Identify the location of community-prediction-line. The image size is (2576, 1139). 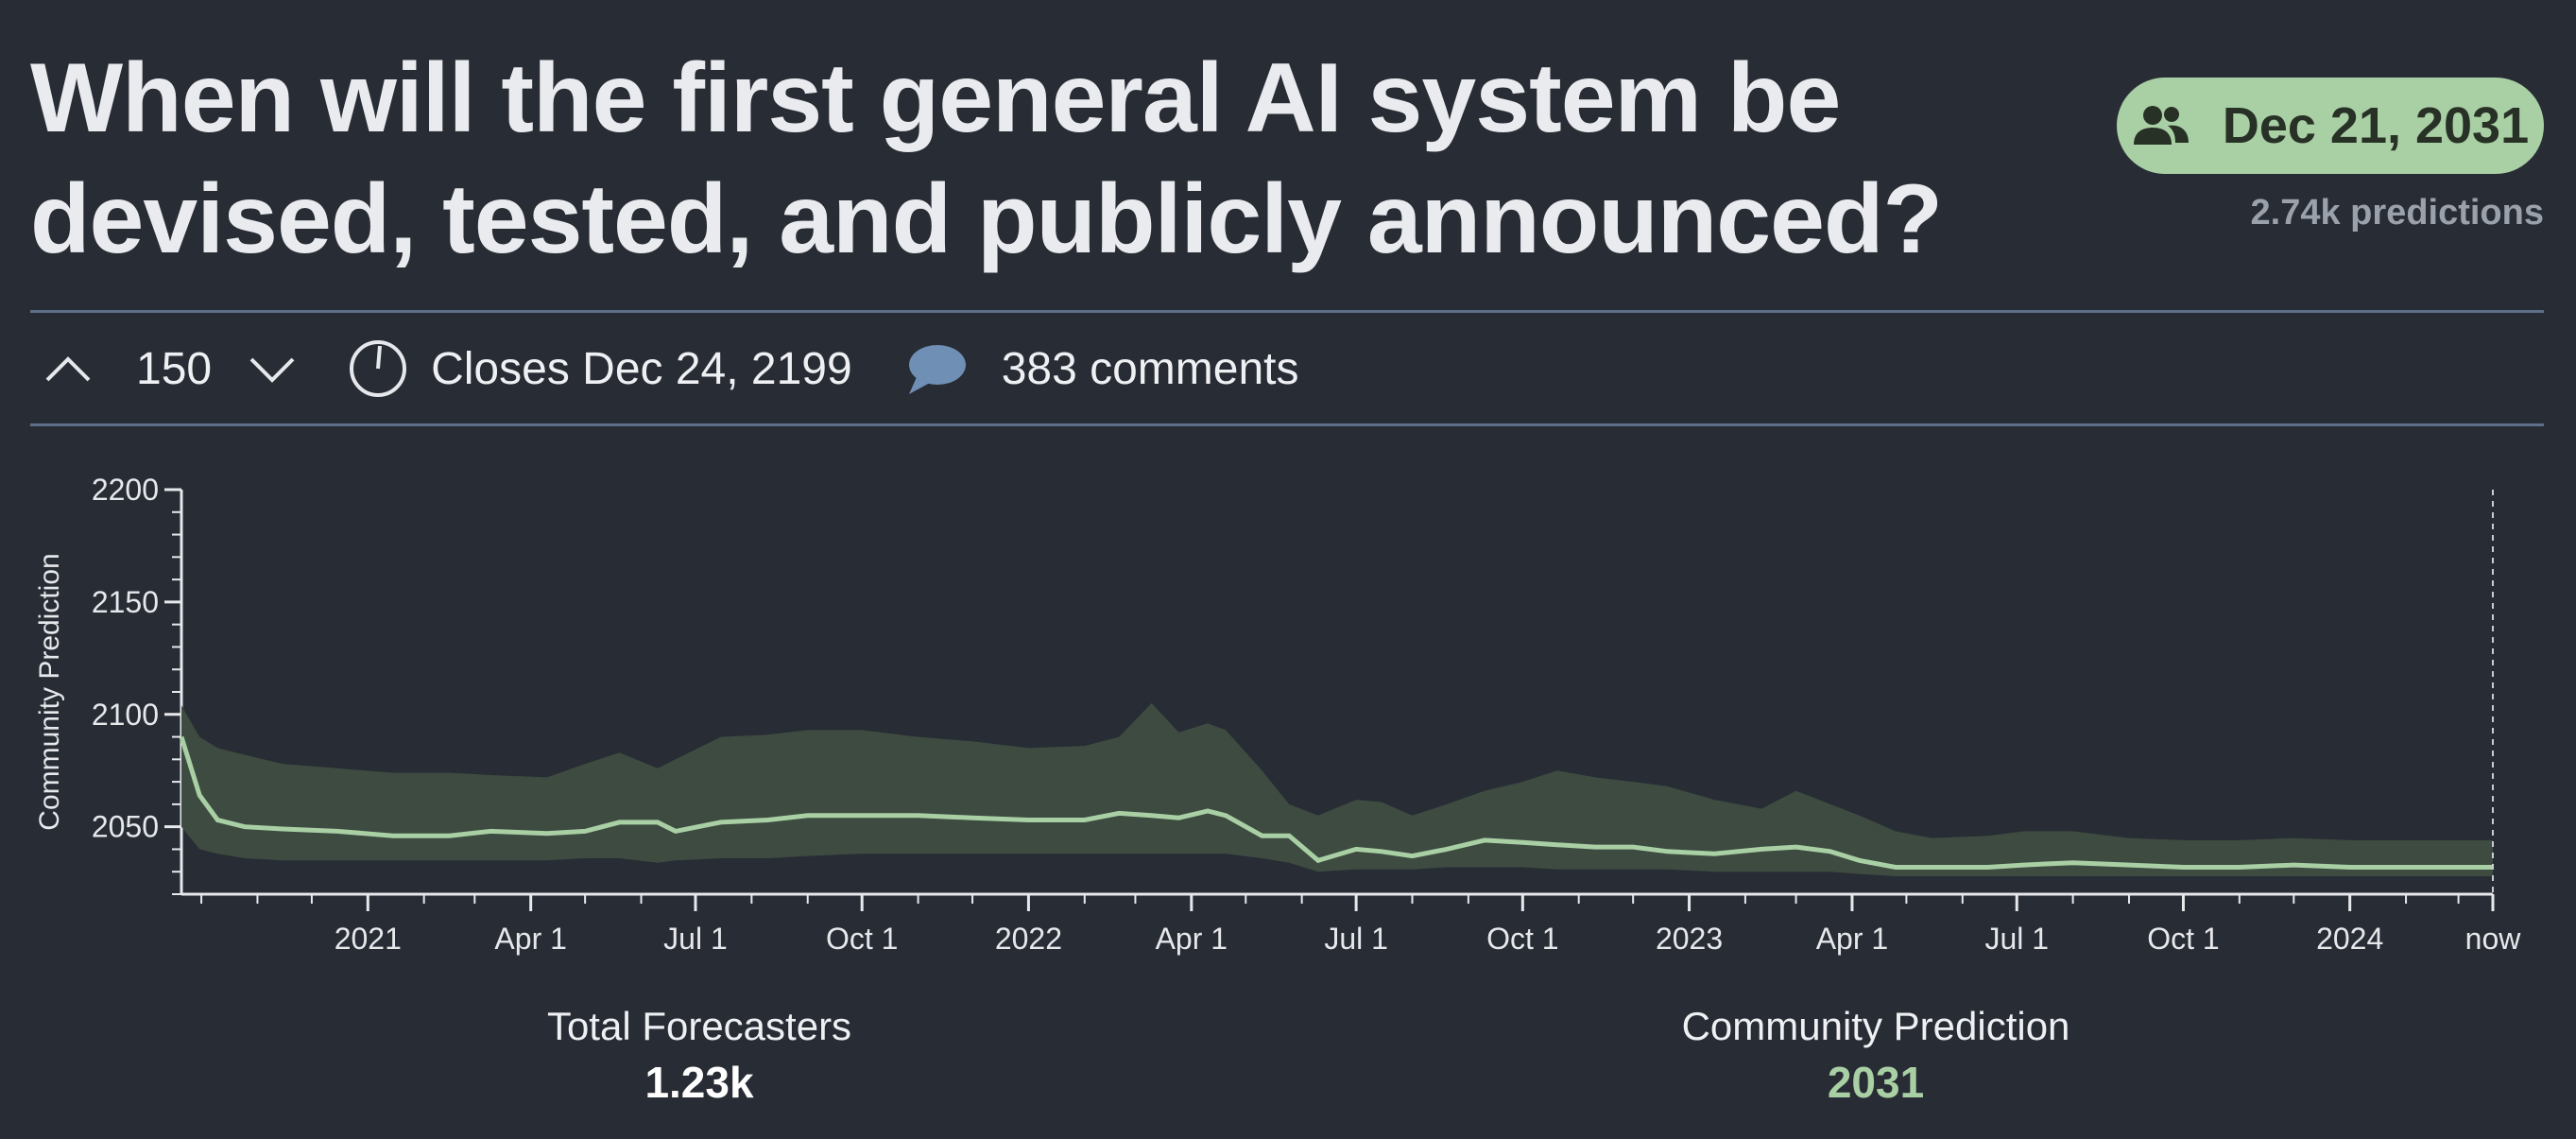
(1336, 802).